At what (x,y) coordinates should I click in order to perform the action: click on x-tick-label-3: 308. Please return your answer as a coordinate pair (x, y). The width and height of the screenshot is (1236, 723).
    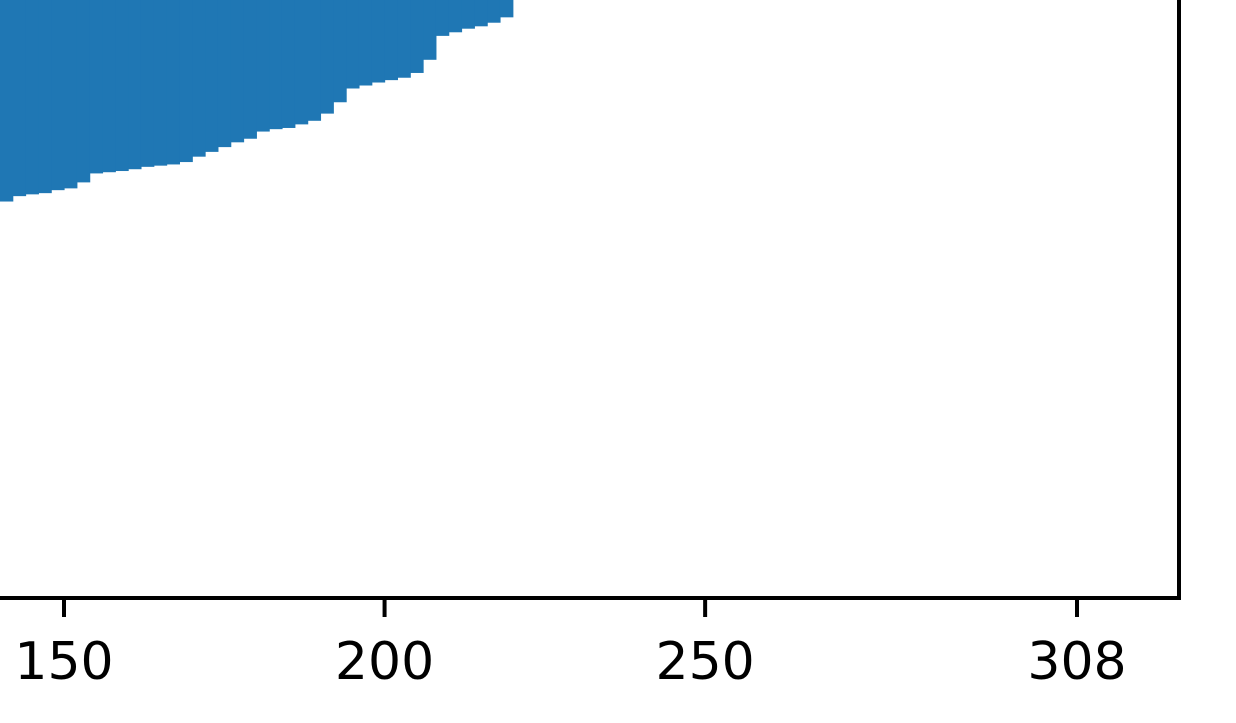
    Looking at the image, I should click on (1076, 662).